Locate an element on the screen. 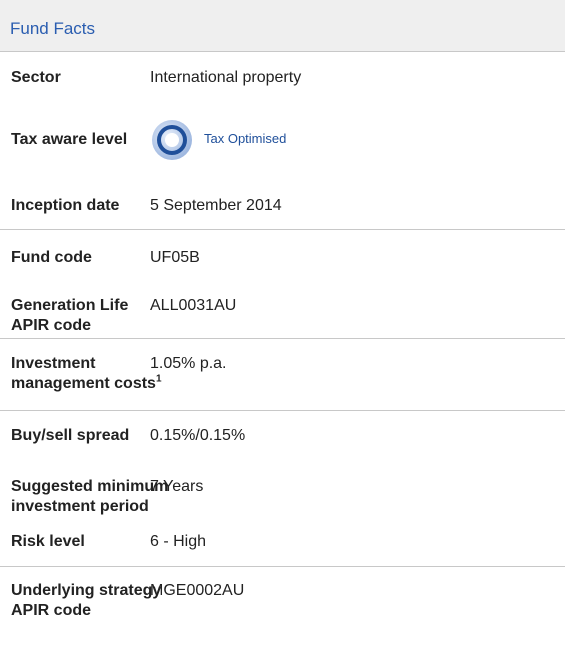 This screenshot has width=565, height=668. row-value: 0.15%/0.15% is located at coordinates (198, 435).